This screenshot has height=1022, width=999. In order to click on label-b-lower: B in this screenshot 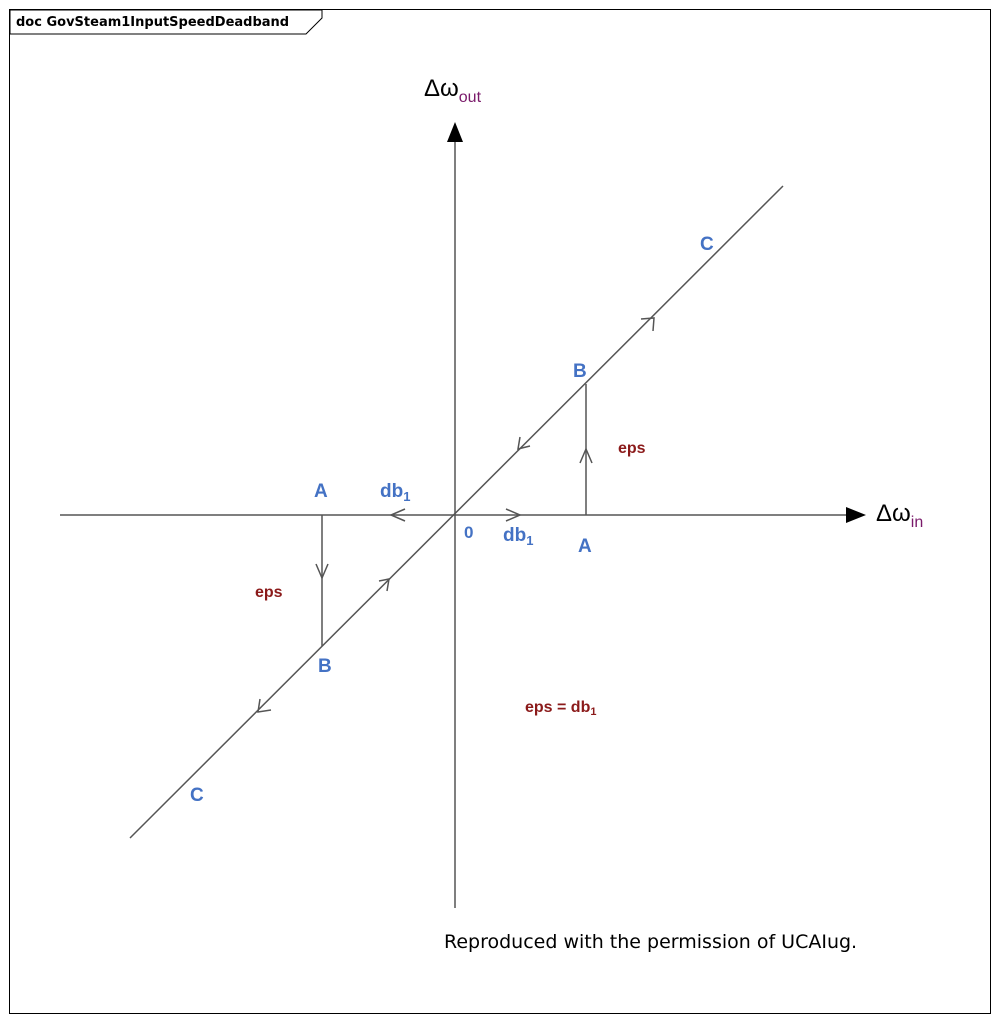, I will do `click(325, 666)`.